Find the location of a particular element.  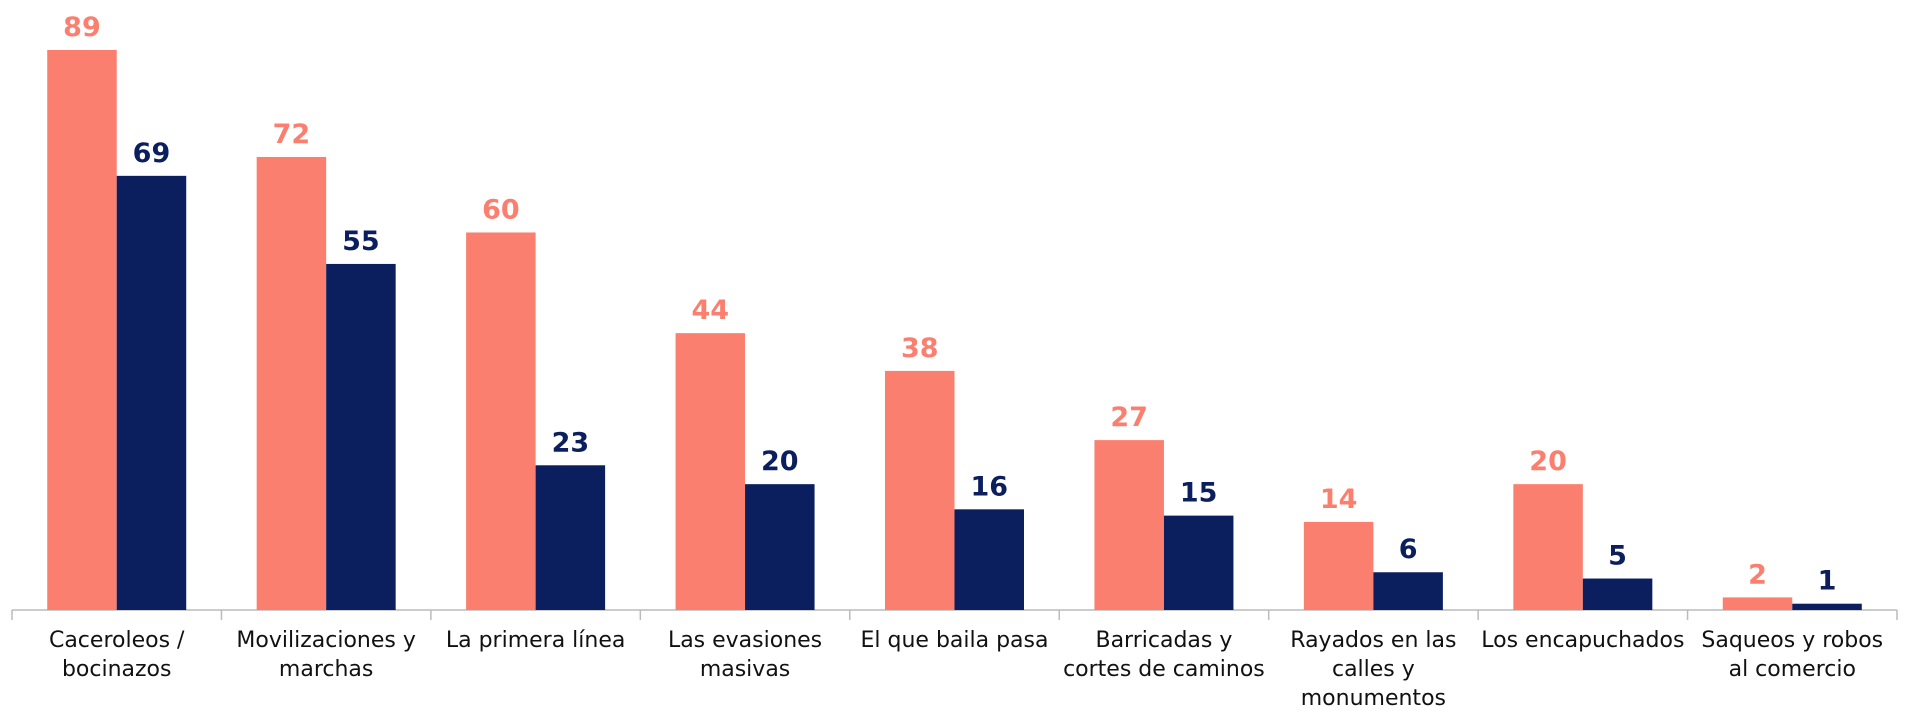

value-label: 23 is located at coordinates (571, 442).